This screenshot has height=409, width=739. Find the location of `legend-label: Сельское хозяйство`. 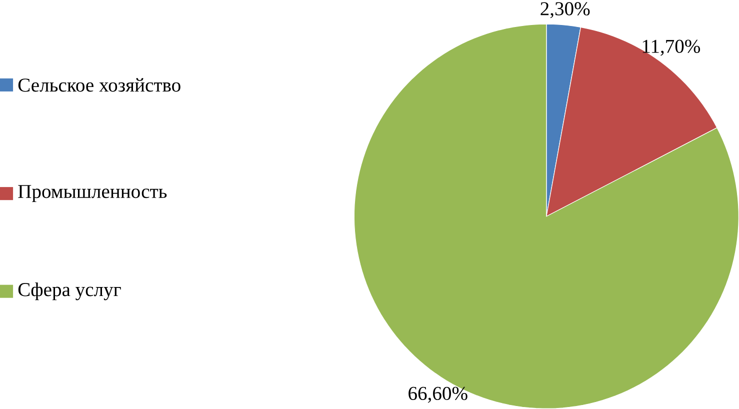

legend-label: Сельское хозяйство is located at coordinates (99, 85).